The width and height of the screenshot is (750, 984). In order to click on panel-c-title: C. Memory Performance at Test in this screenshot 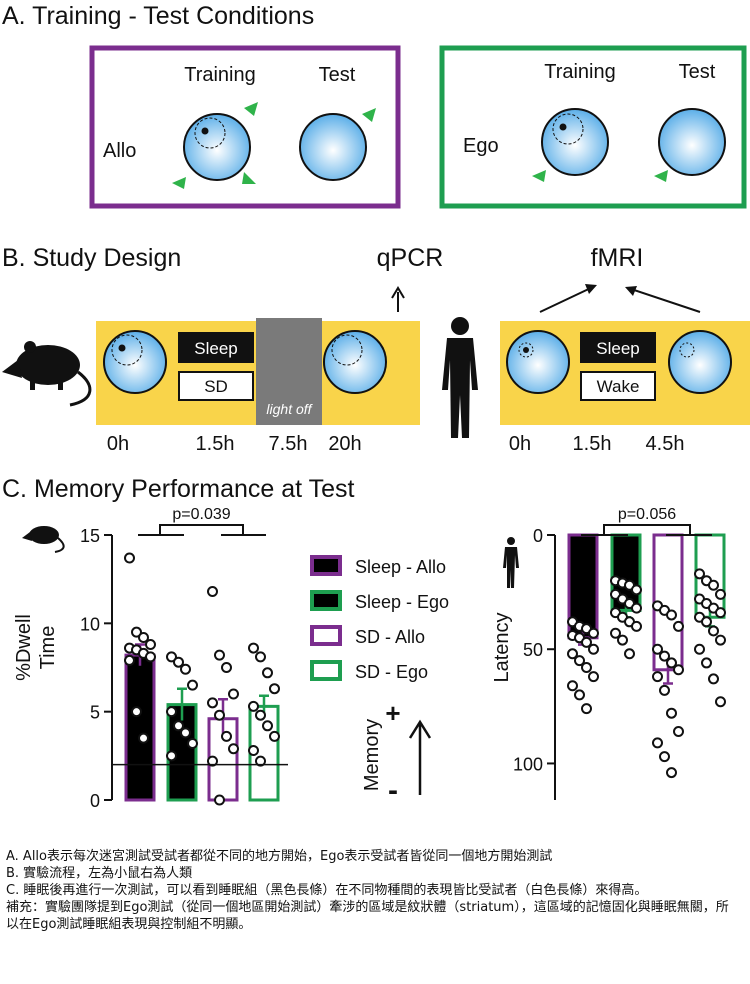, I will do `click(178, 489)`.